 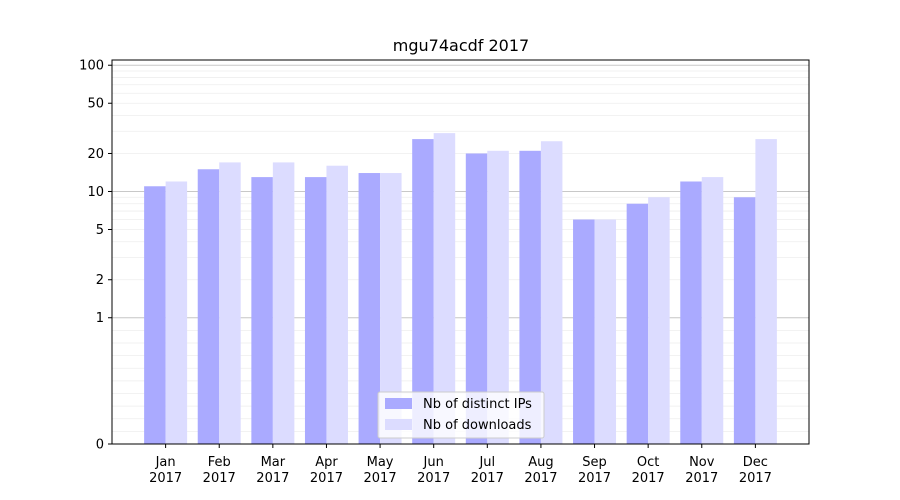 I want to click on y-tick-label: 10, so click(x=95, y=192).